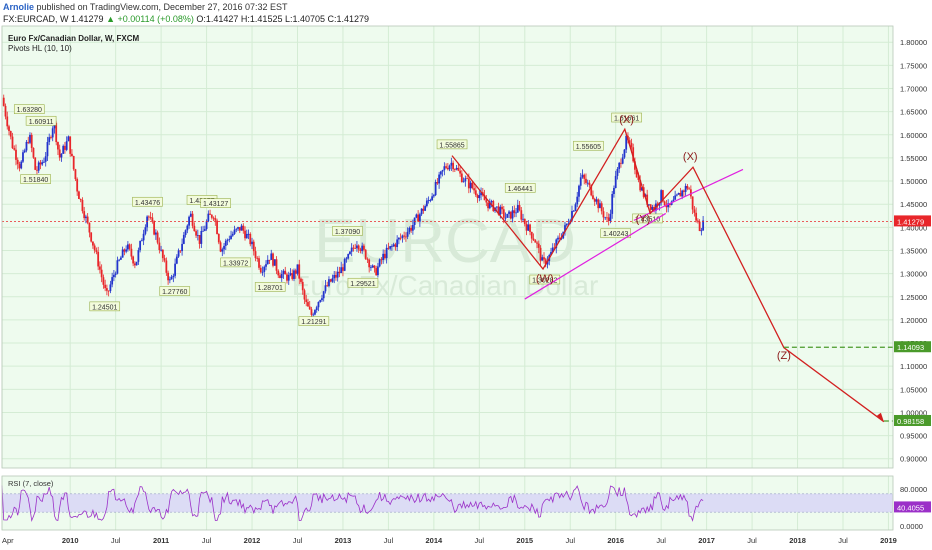  What do you see at coordinates (40, 48) in the screenshot?
I see `legend-indicator: Pivots HL (10, 10)` at bounding box center [40, 48].